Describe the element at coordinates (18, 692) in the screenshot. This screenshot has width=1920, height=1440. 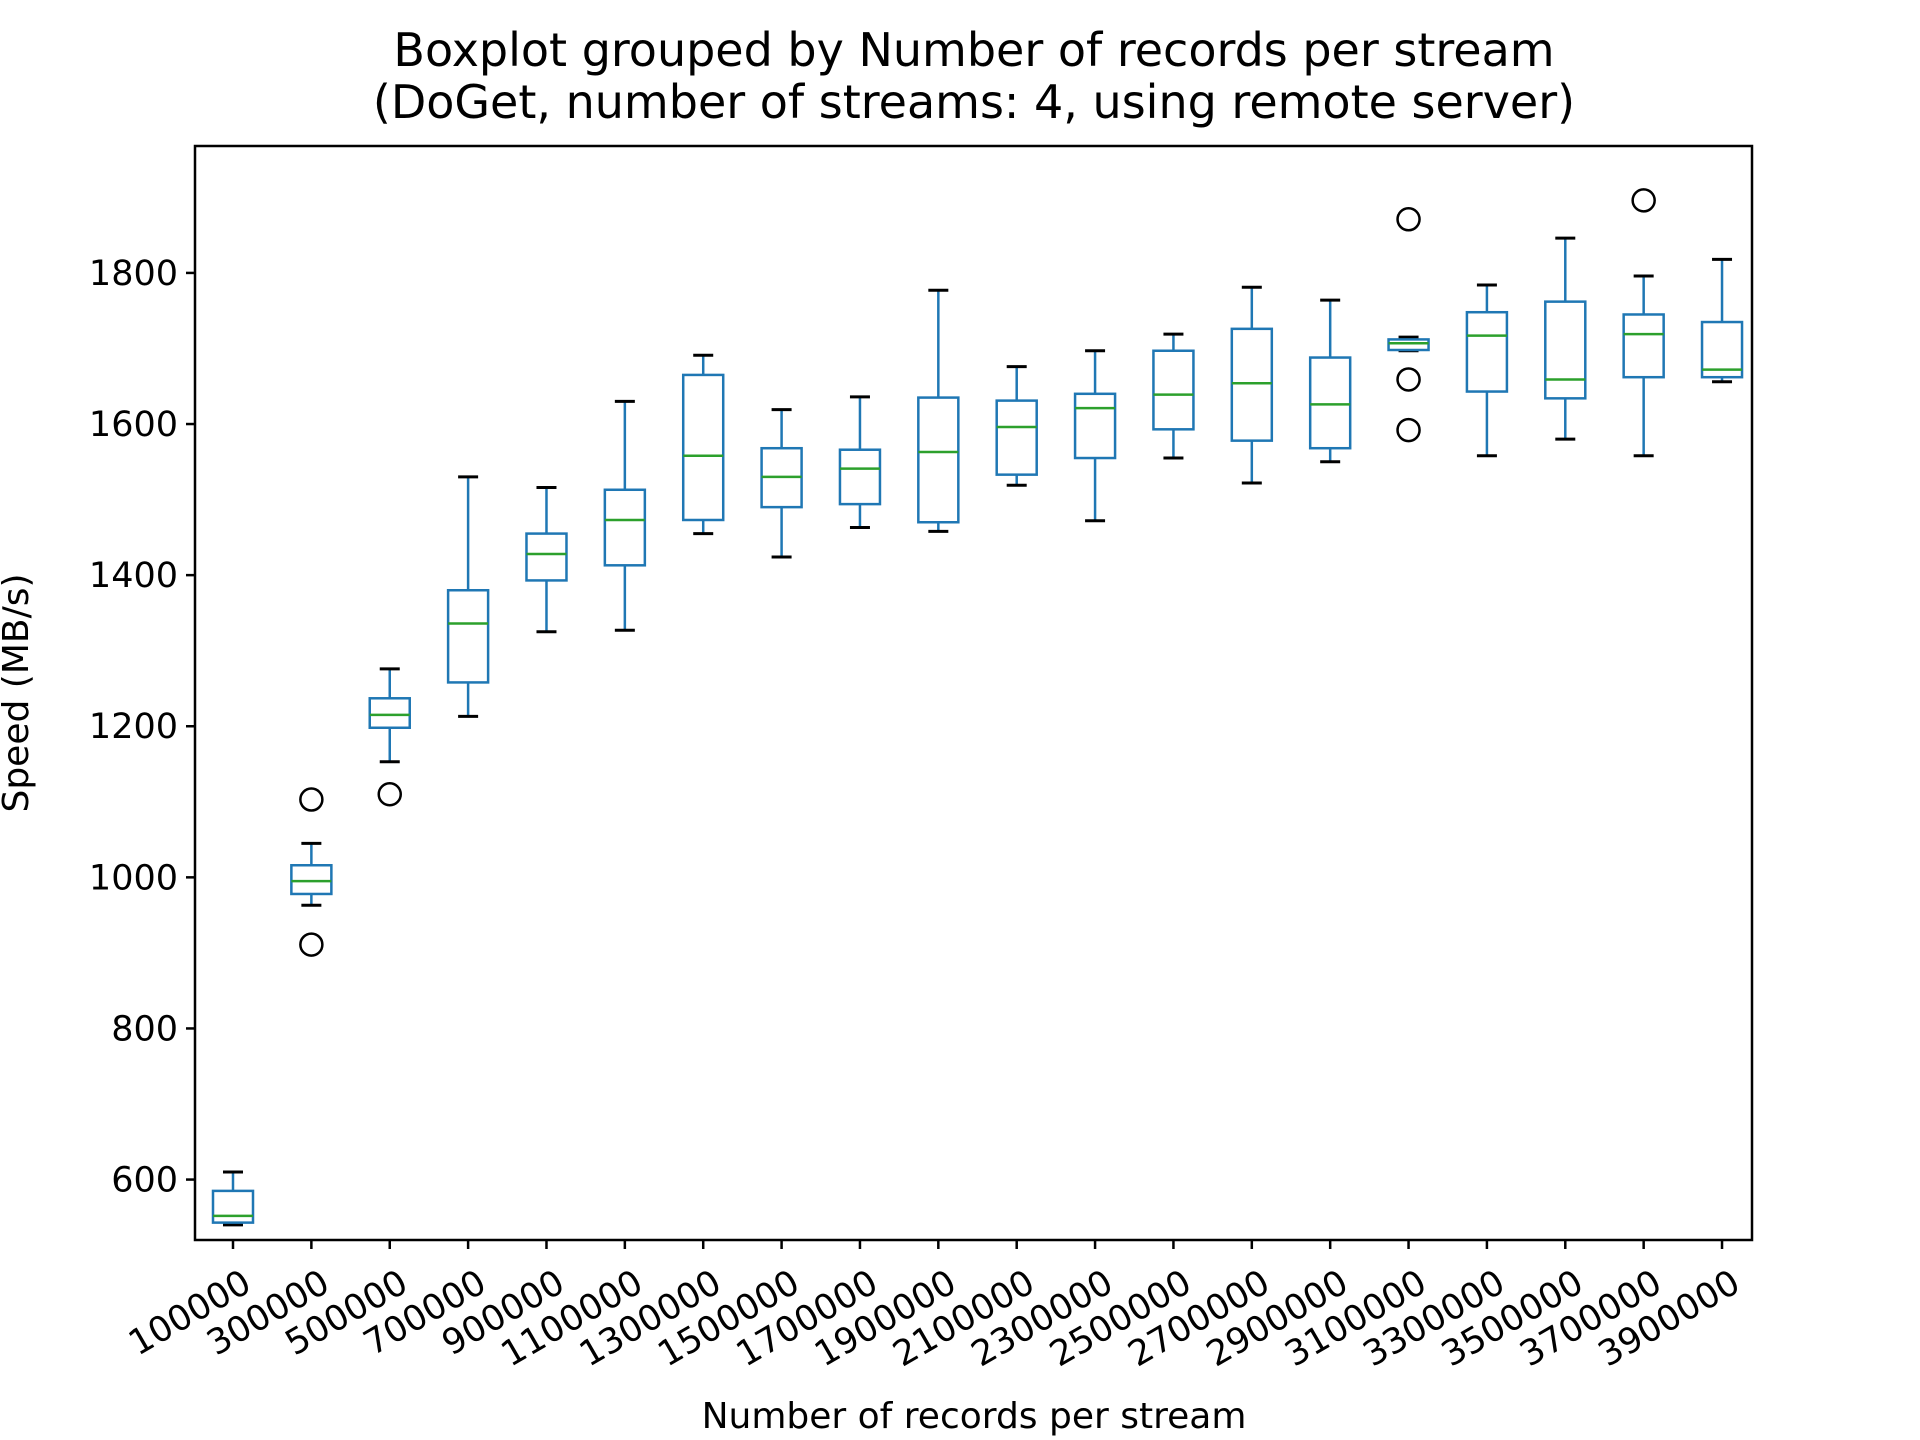
I see `y-axis-label: Speed (MB/s)` at that location.